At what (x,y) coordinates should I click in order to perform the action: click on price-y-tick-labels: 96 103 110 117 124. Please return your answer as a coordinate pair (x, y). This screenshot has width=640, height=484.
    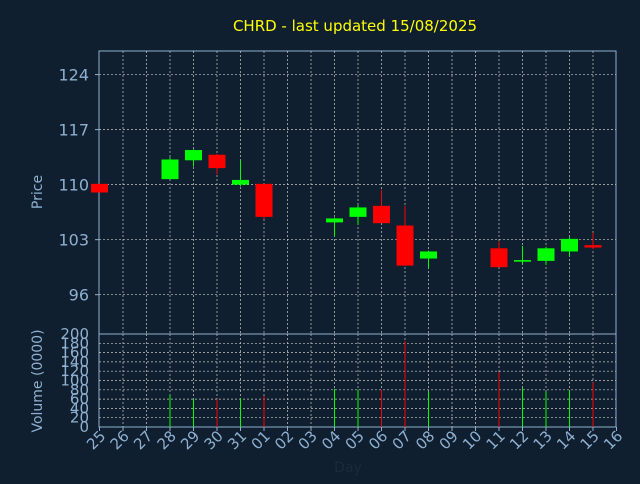
    Looking at the image, I should click on (78, 185).